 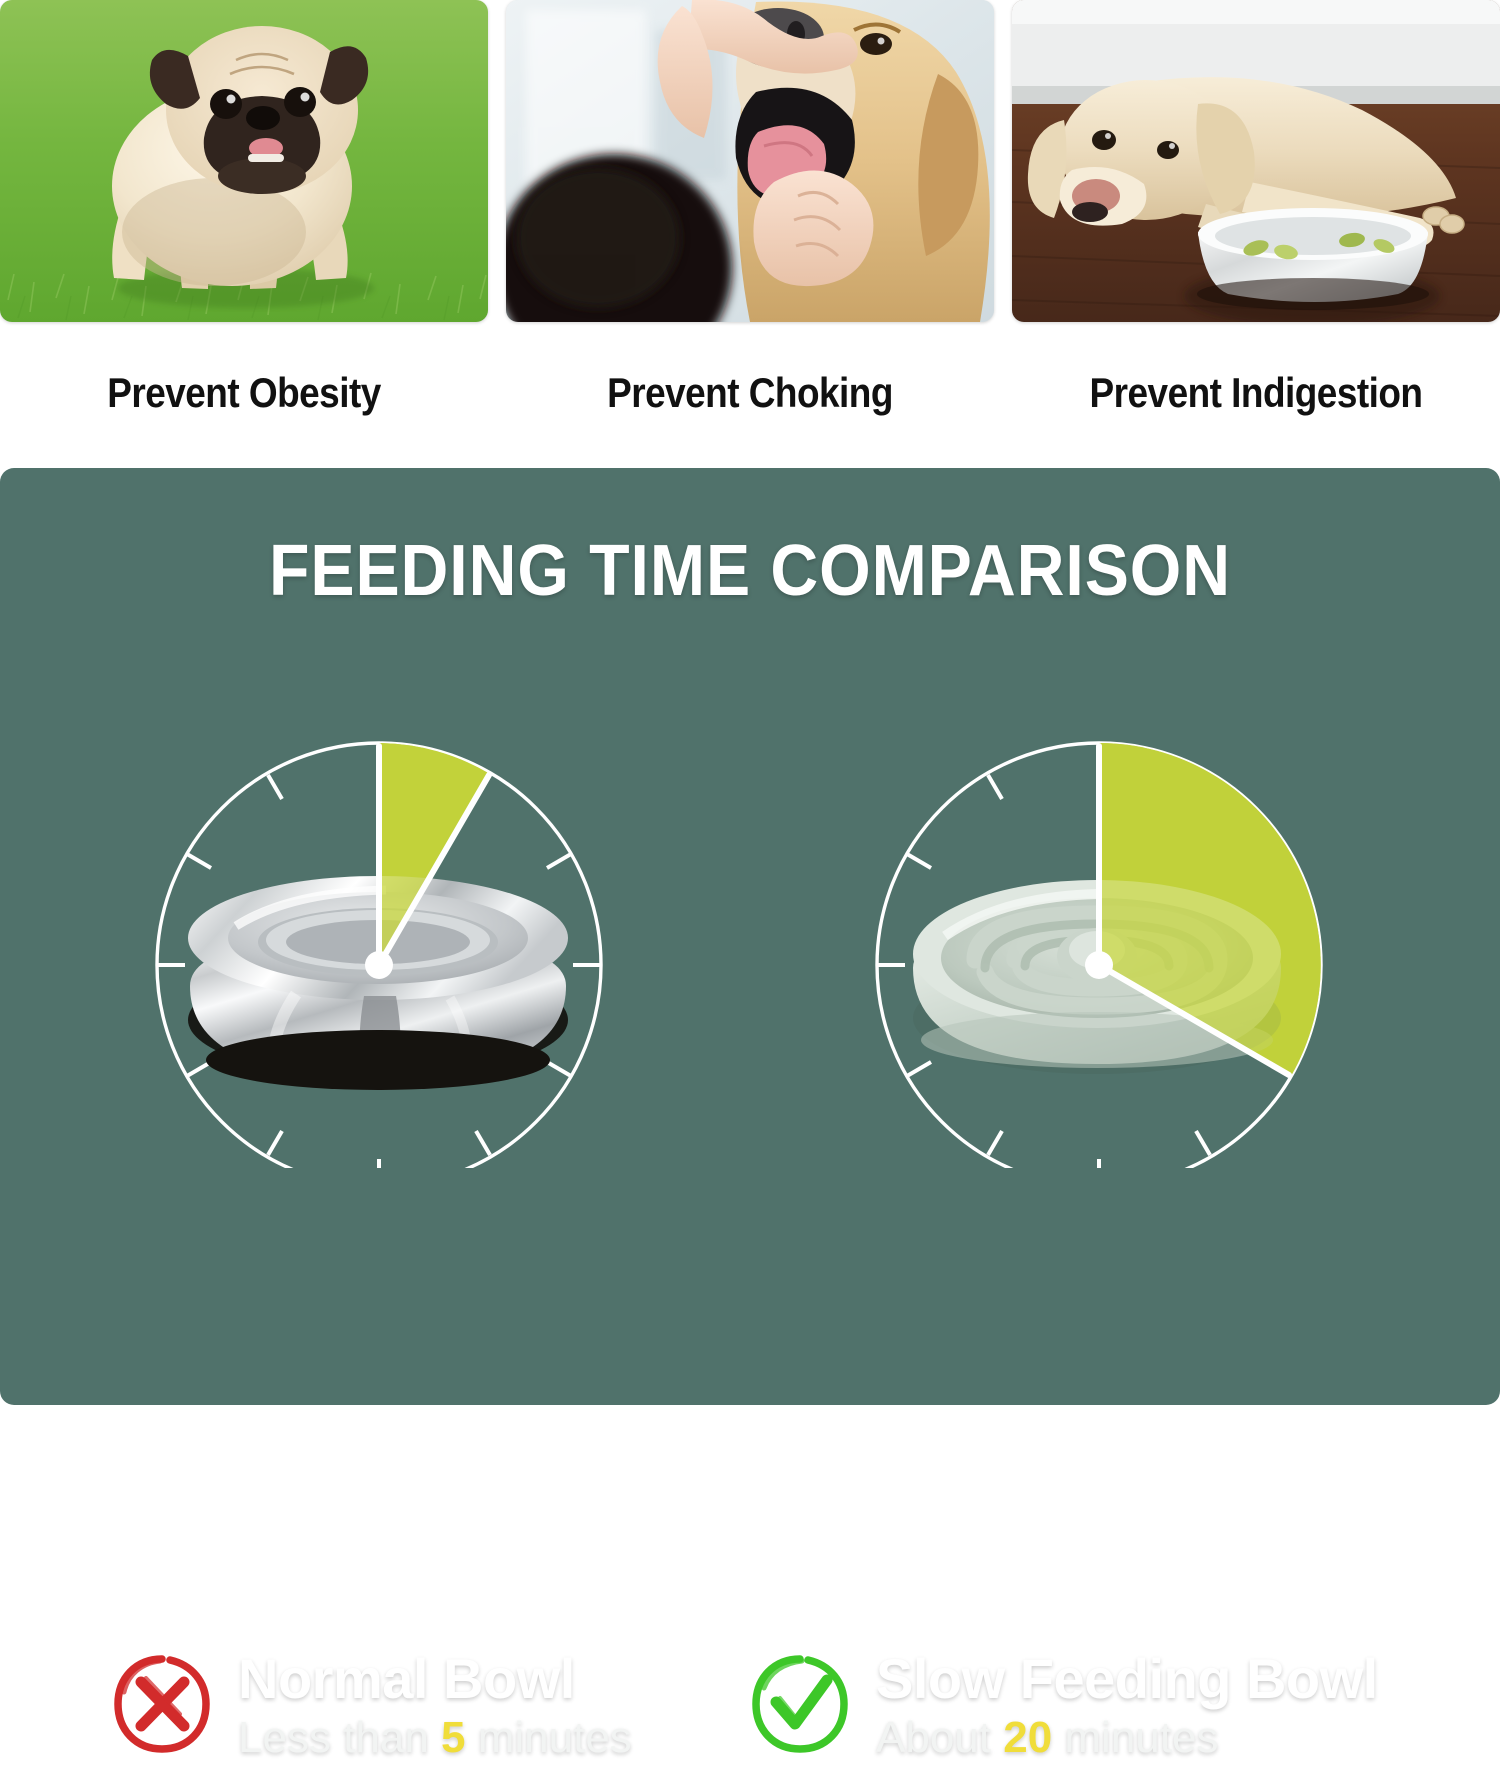 I want to click on benefit-photo-prevent-choking, so click(x=750, y=161).